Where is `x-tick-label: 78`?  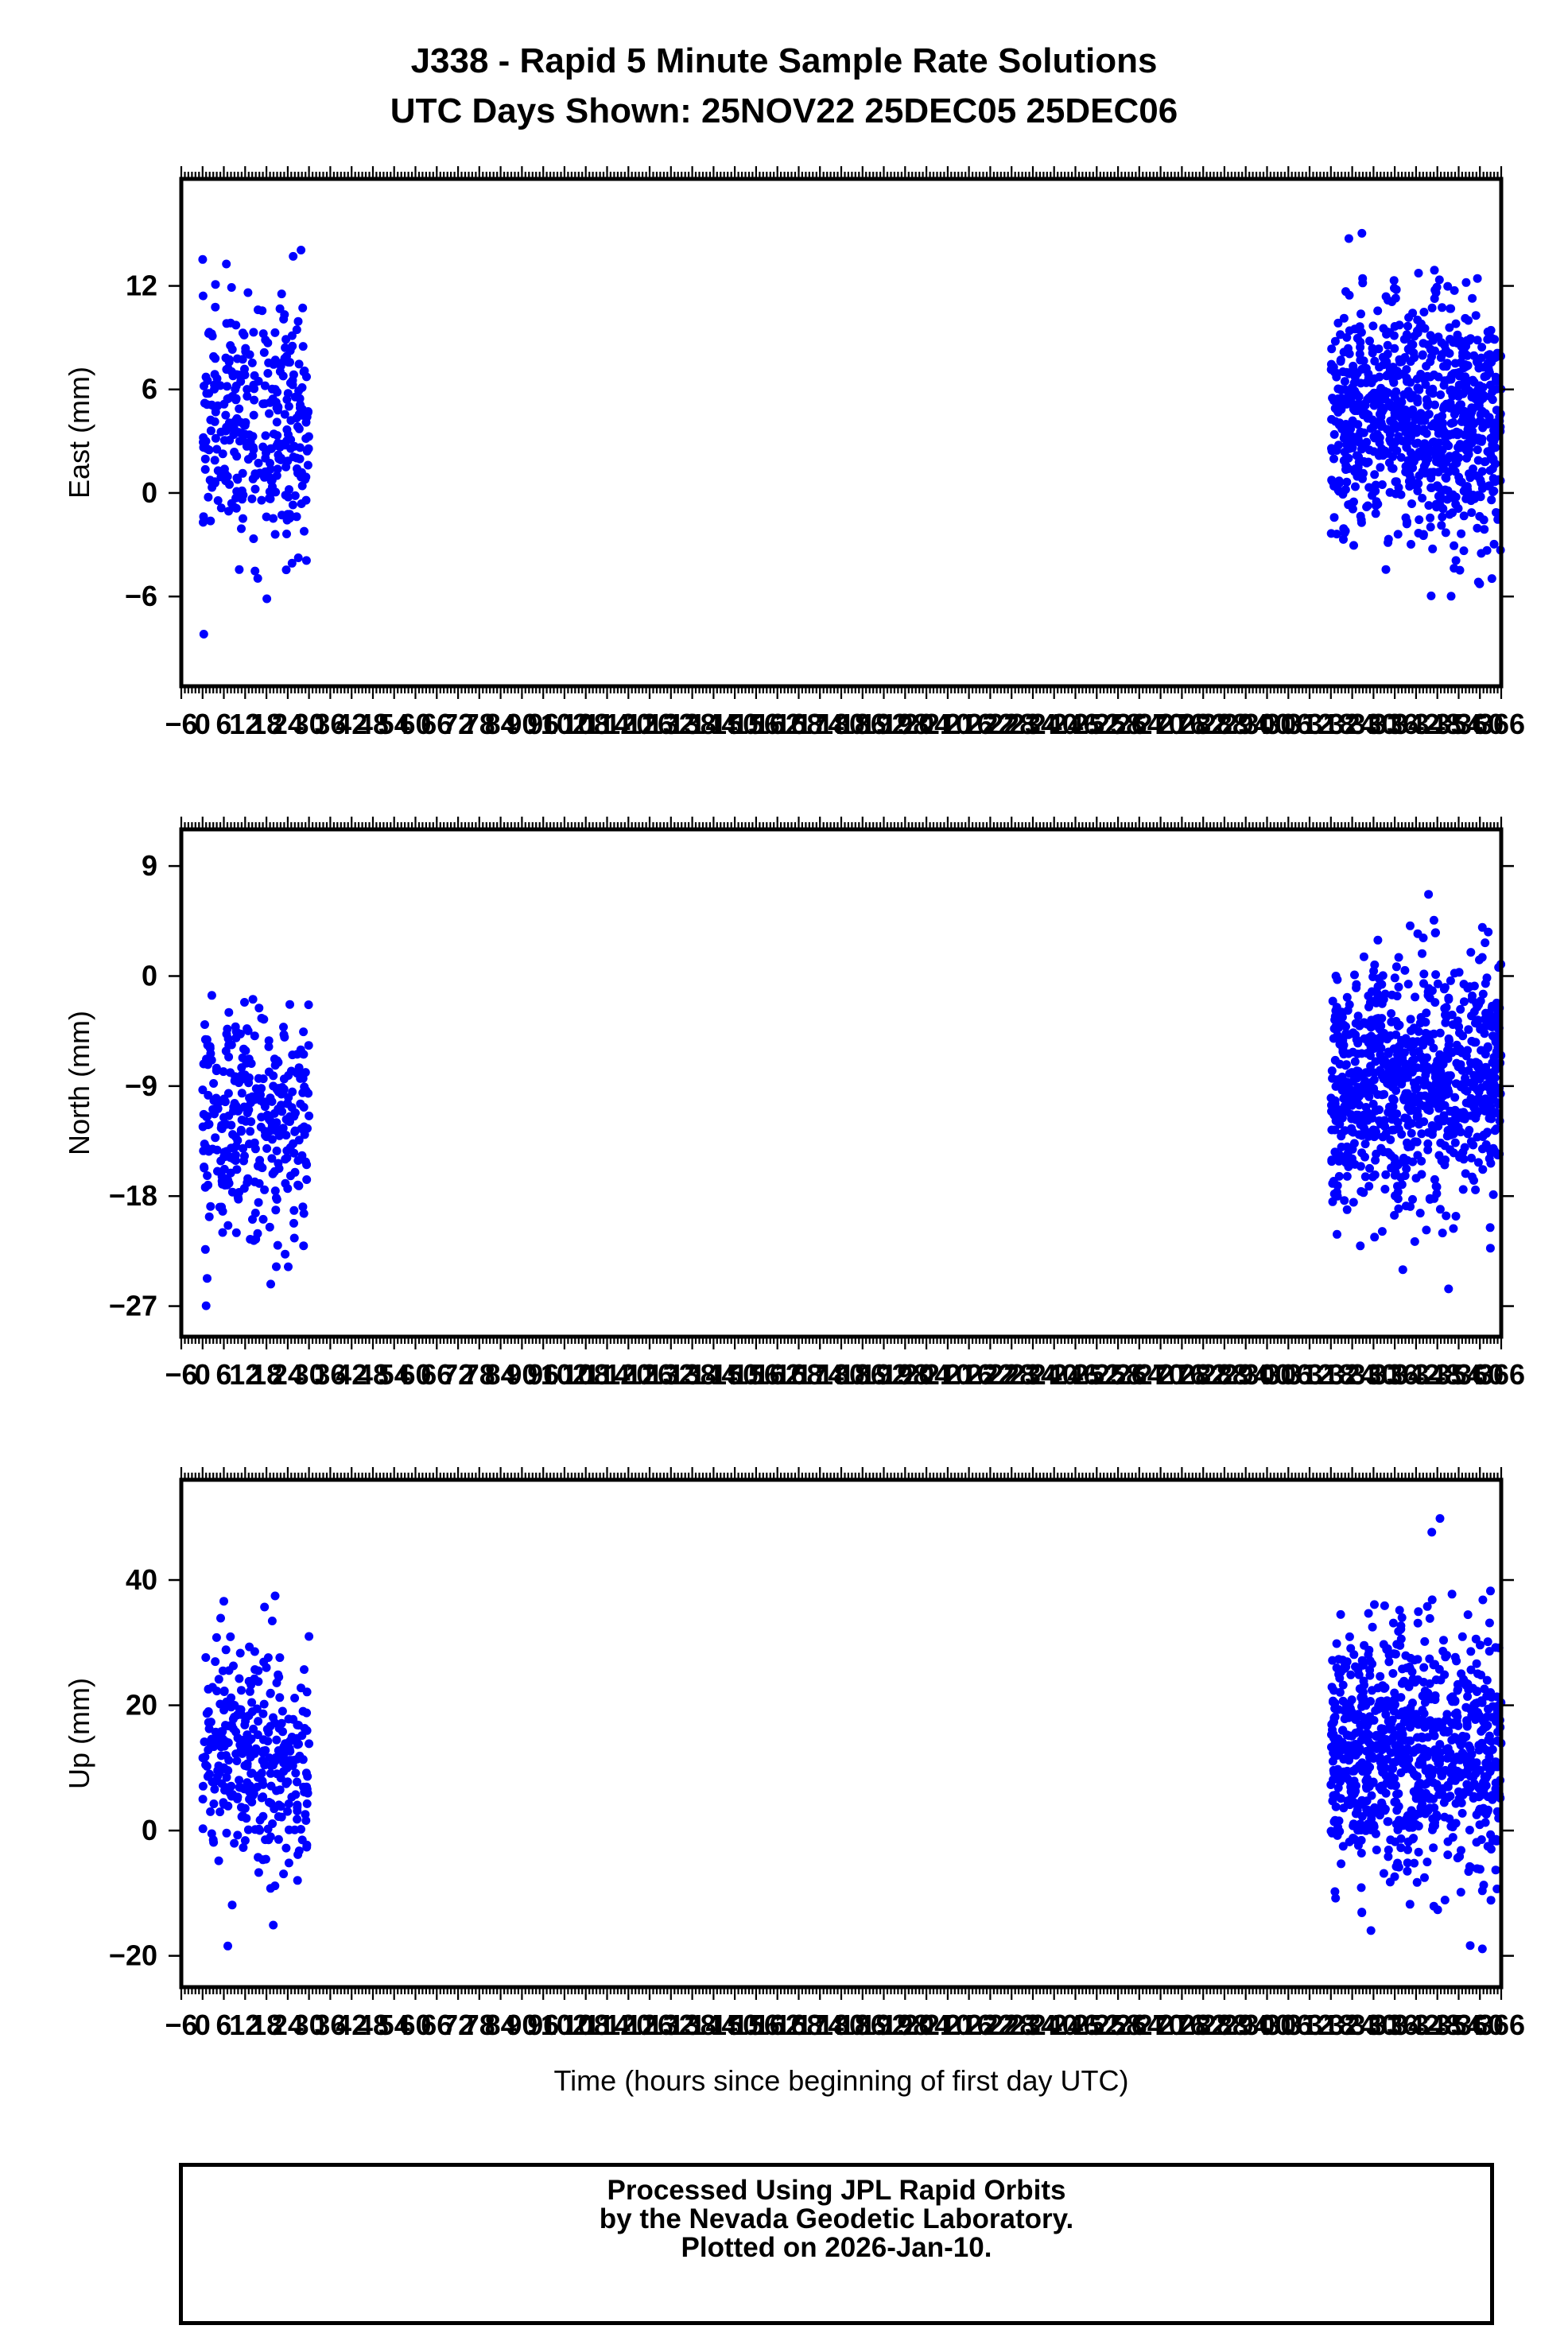
x-tick-label: 78 is located at coordinates (479, 1374).